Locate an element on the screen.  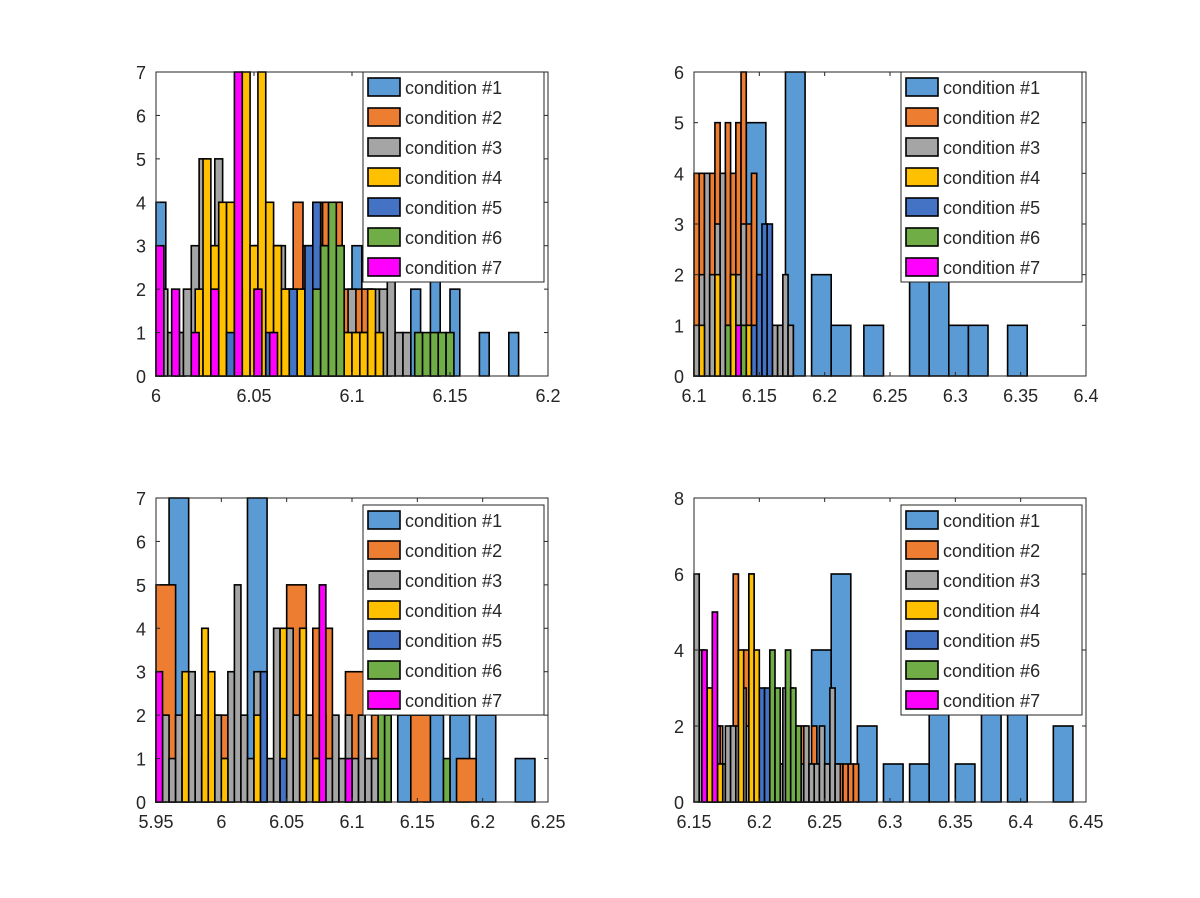
y-tick-label: 8 is located at coordinates (679, 499).